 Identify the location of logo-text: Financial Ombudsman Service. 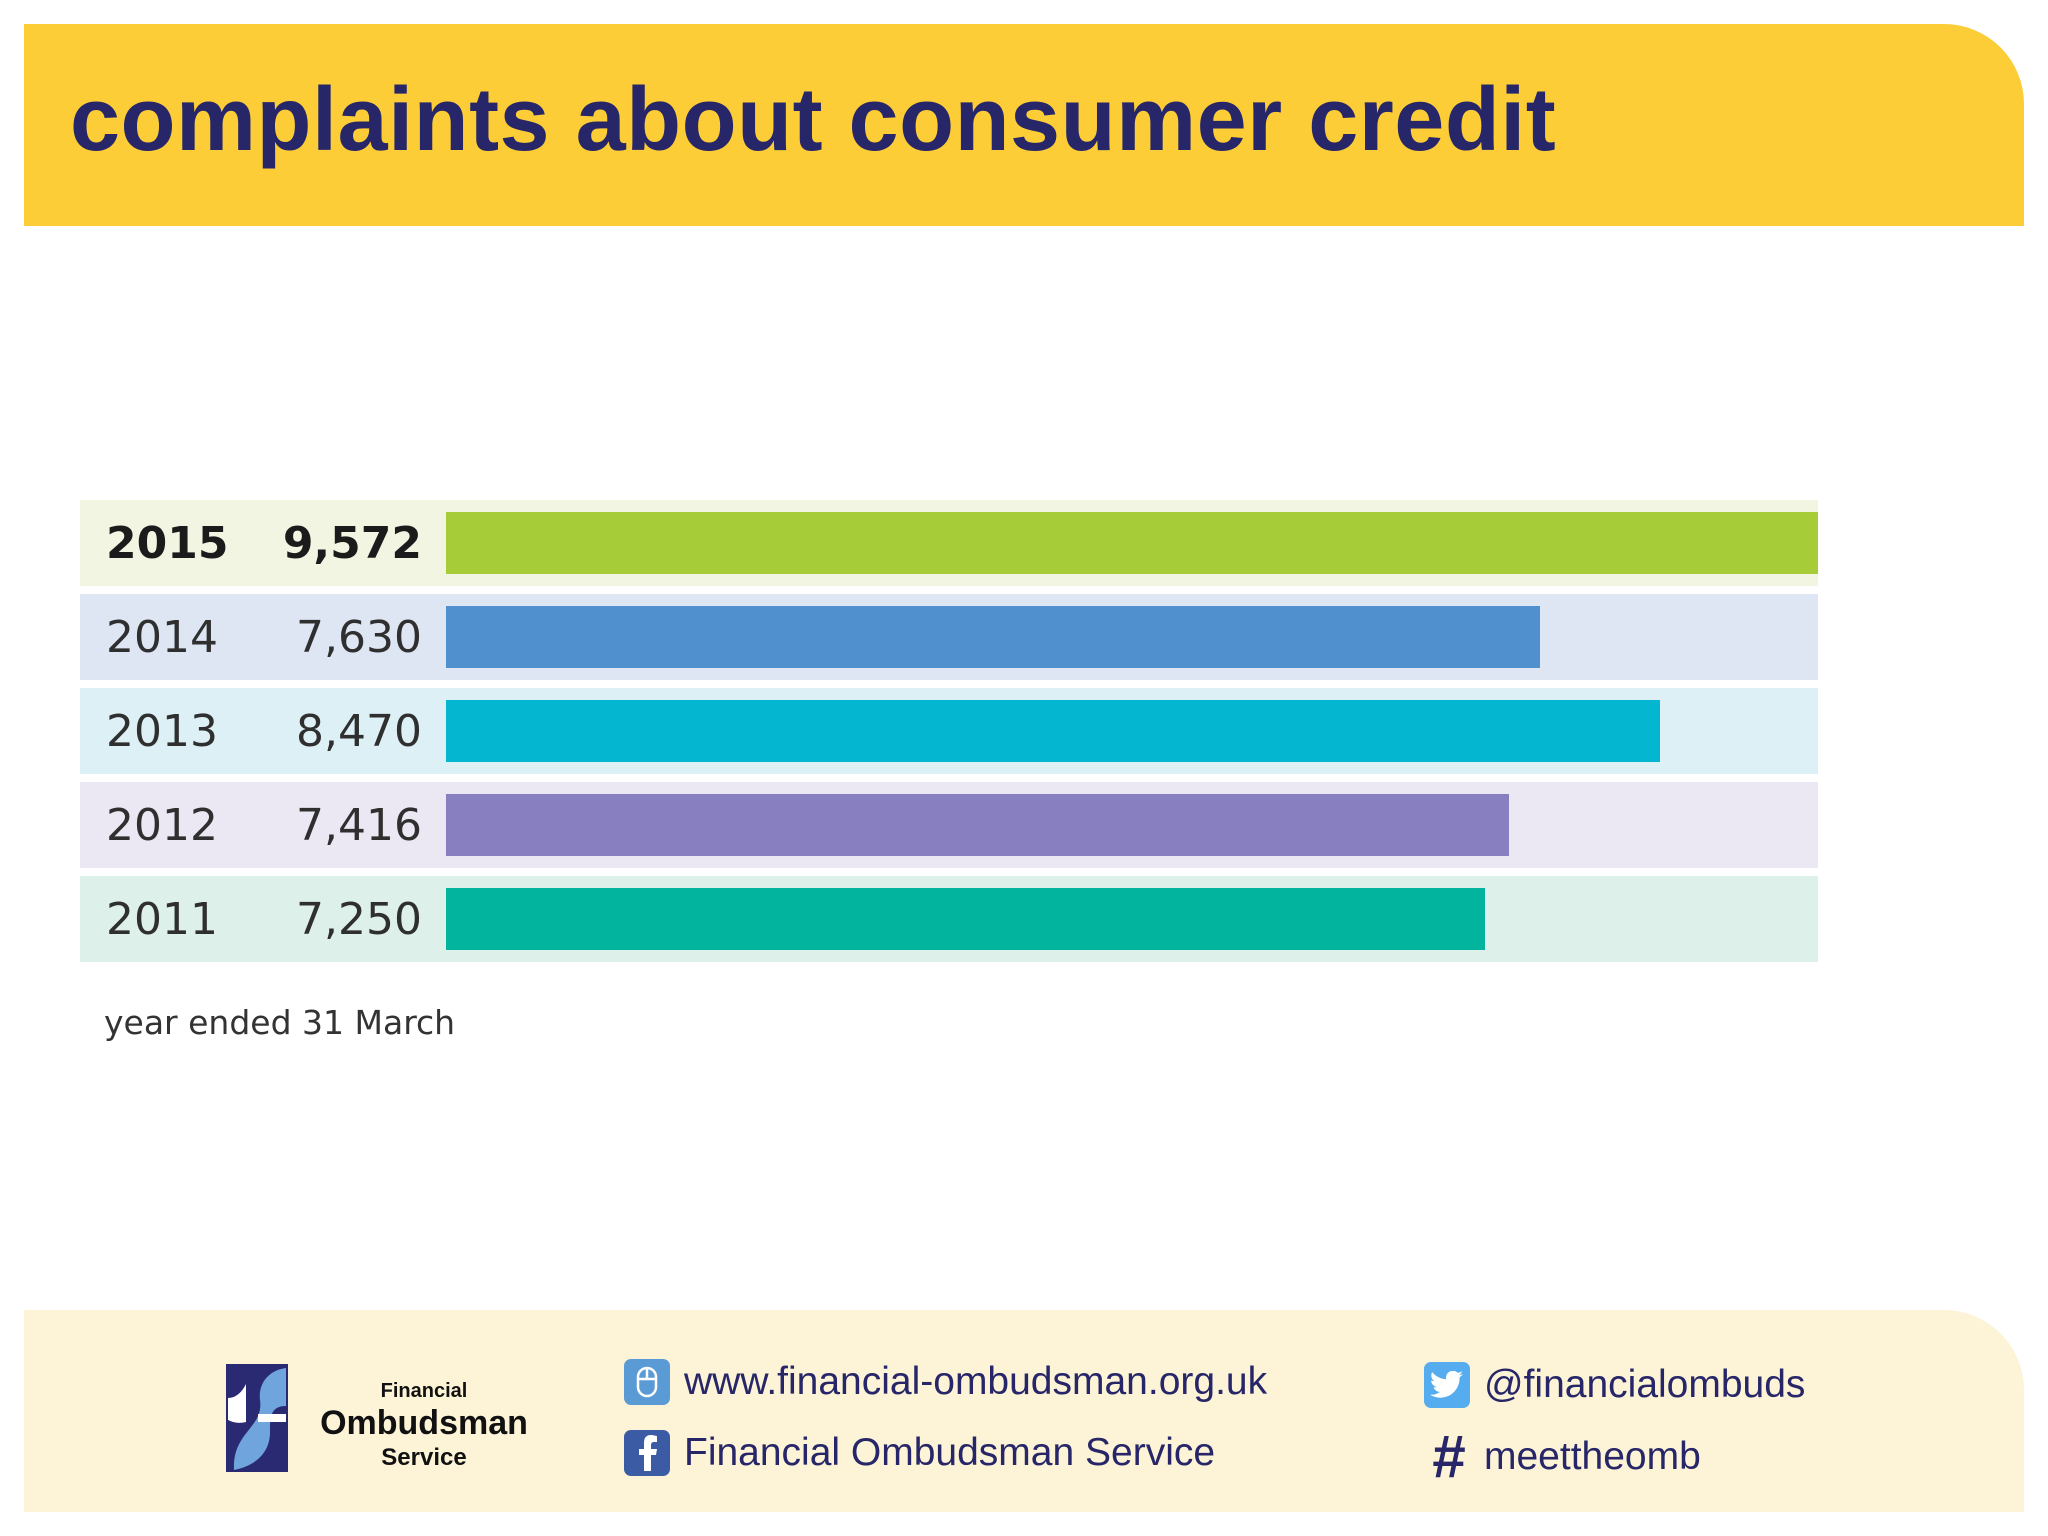
(434, 1422).